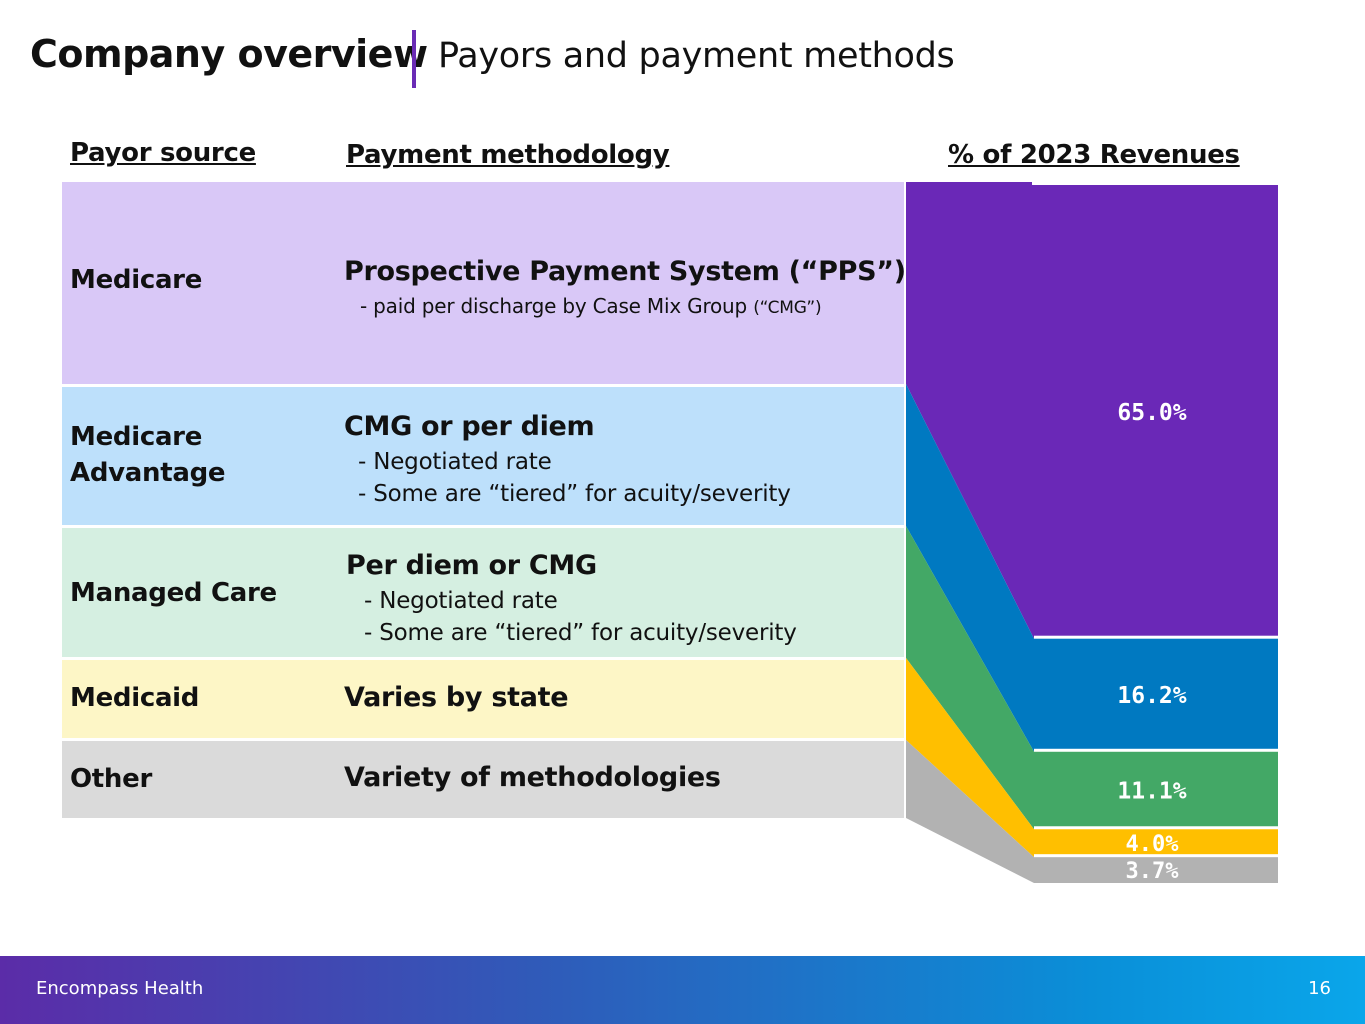  I want to click on payment-method-label: CMG or per diem, so click(469, 426).